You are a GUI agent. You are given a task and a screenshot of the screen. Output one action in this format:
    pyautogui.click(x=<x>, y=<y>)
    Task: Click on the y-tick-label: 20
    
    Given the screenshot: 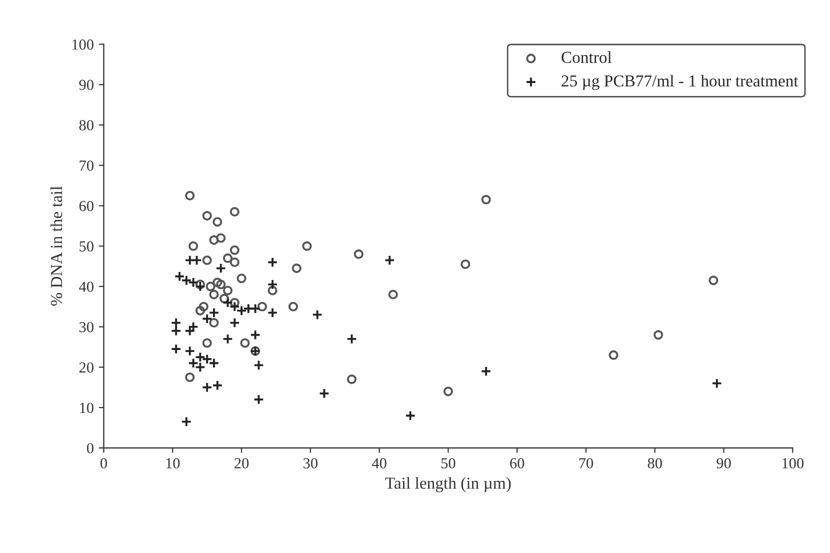 What is the action you would take?
    pyautogui.click(x=86, y=367)
    